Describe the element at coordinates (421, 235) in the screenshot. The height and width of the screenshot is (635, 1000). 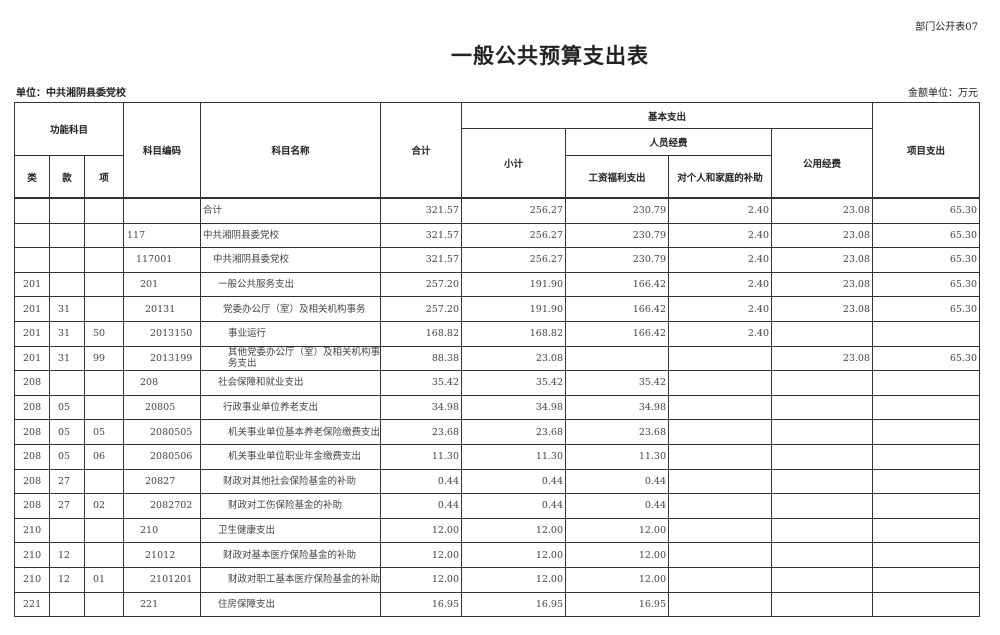
I see `cell-total: 321.57` at that location.